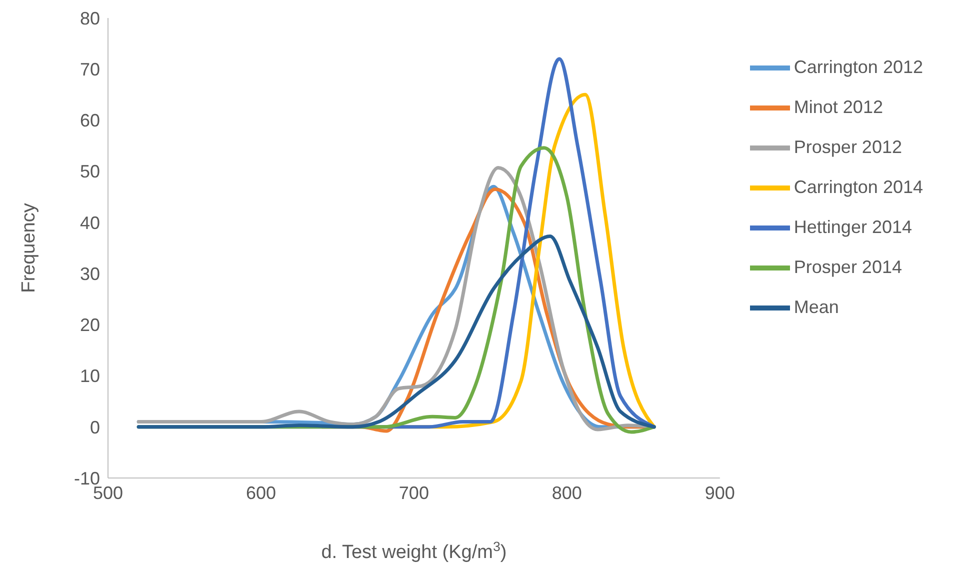  I want to click on x-tick-label: 800, so click(567, 492).